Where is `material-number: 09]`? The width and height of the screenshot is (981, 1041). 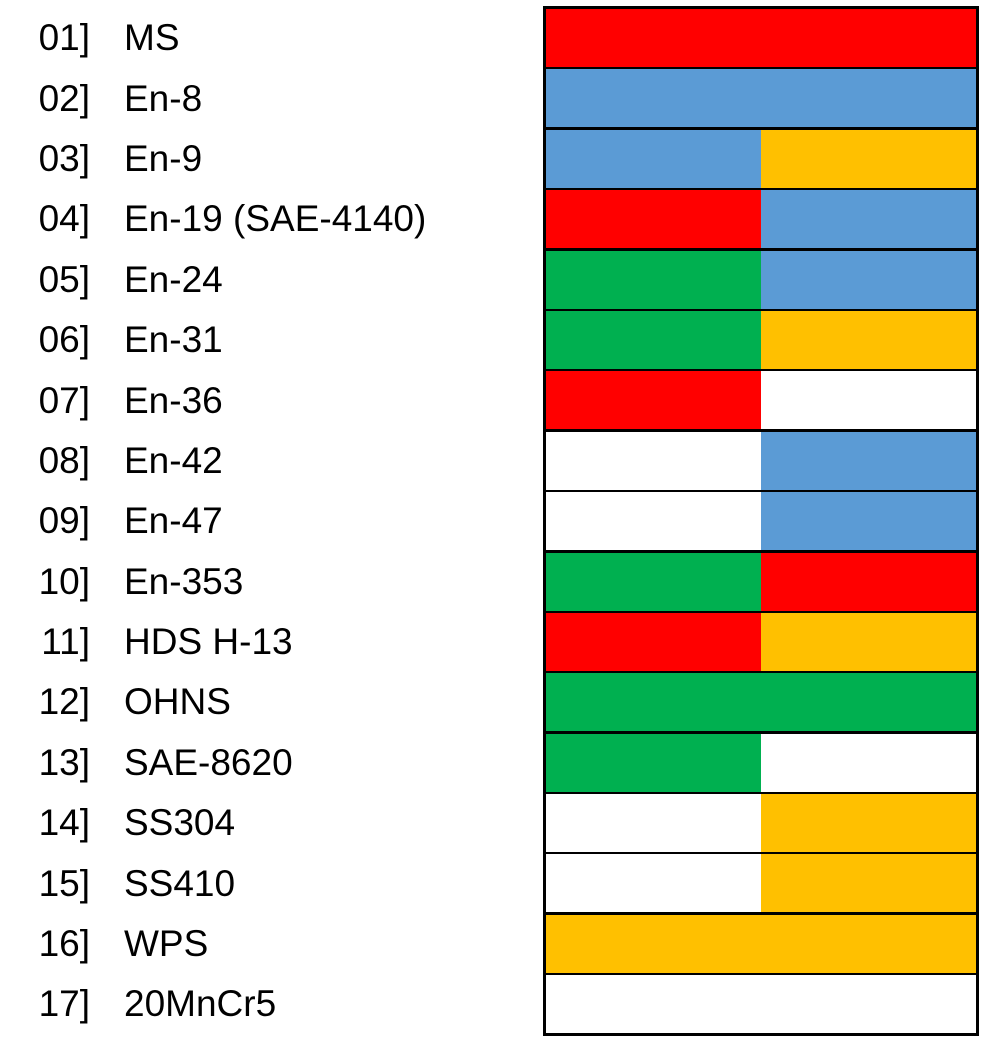 material-number: 09] is located at coordinates (64, 521).